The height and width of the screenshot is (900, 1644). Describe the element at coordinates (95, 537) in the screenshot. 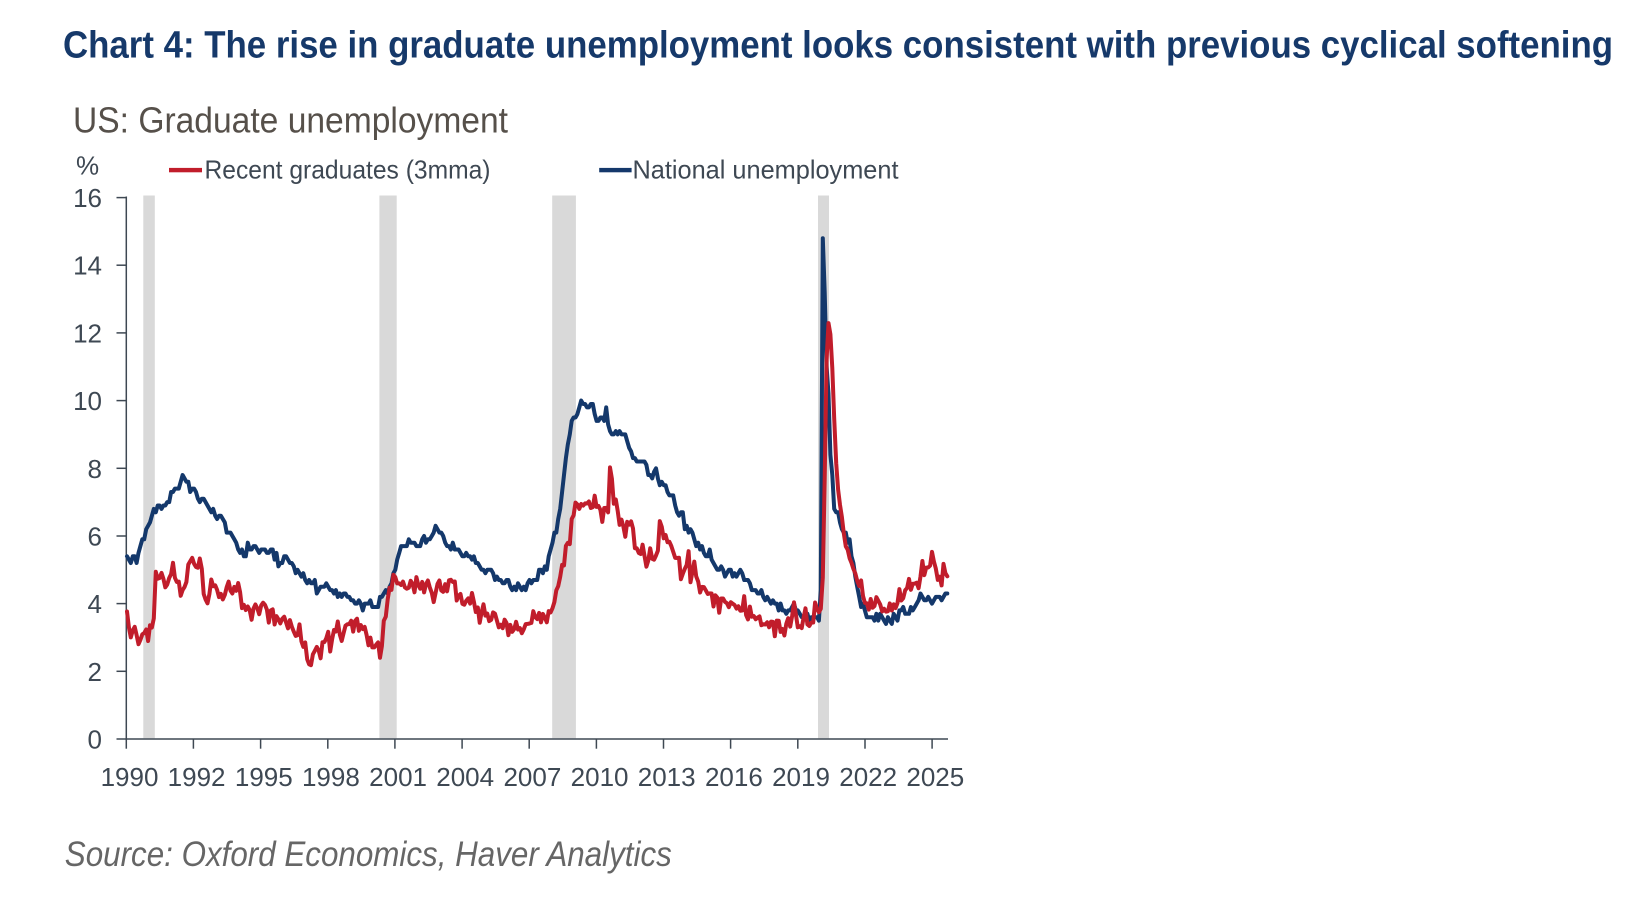

I see `svg-text: 6` at that location.